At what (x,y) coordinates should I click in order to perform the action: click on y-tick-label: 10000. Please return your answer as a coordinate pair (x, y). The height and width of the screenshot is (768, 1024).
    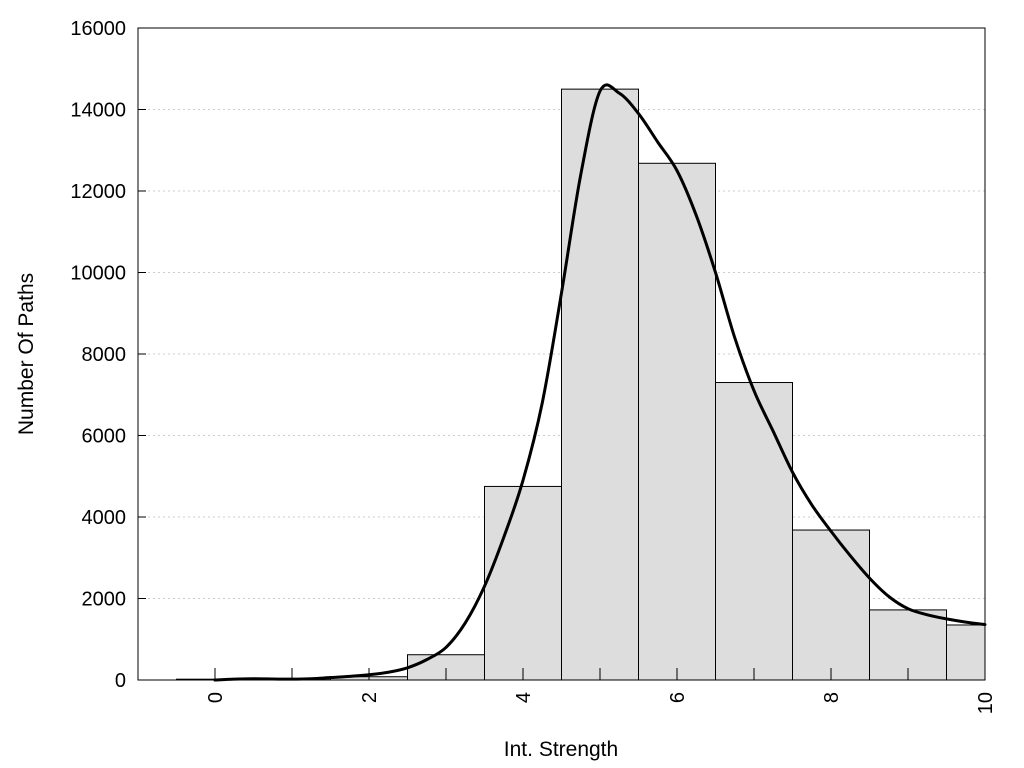
    Looking at the image, I should click on (98, 274).